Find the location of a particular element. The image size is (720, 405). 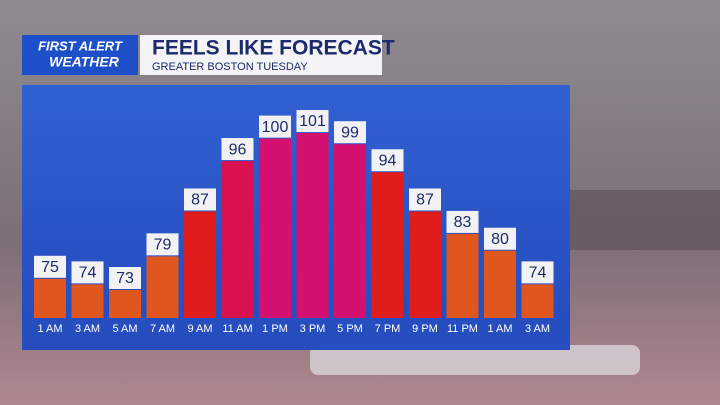

x-tick-label: 7 PM is located at coordinates (388, 329).